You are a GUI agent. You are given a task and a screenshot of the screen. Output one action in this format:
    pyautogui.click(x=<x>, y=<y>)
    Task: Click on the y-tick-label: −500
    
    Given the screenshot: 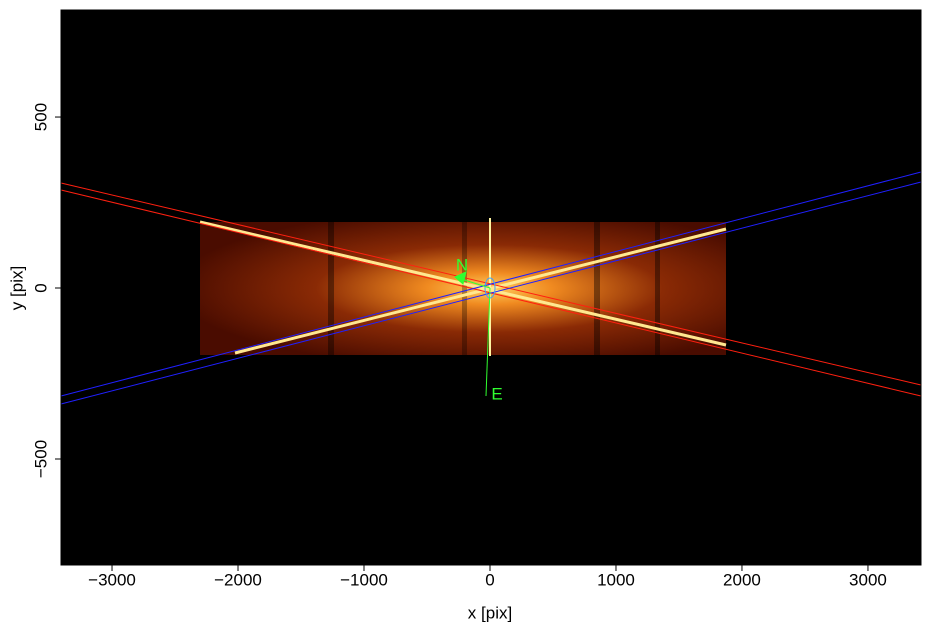 What is the action you would take?
    pyautogui.click(x=40, y=459)
    